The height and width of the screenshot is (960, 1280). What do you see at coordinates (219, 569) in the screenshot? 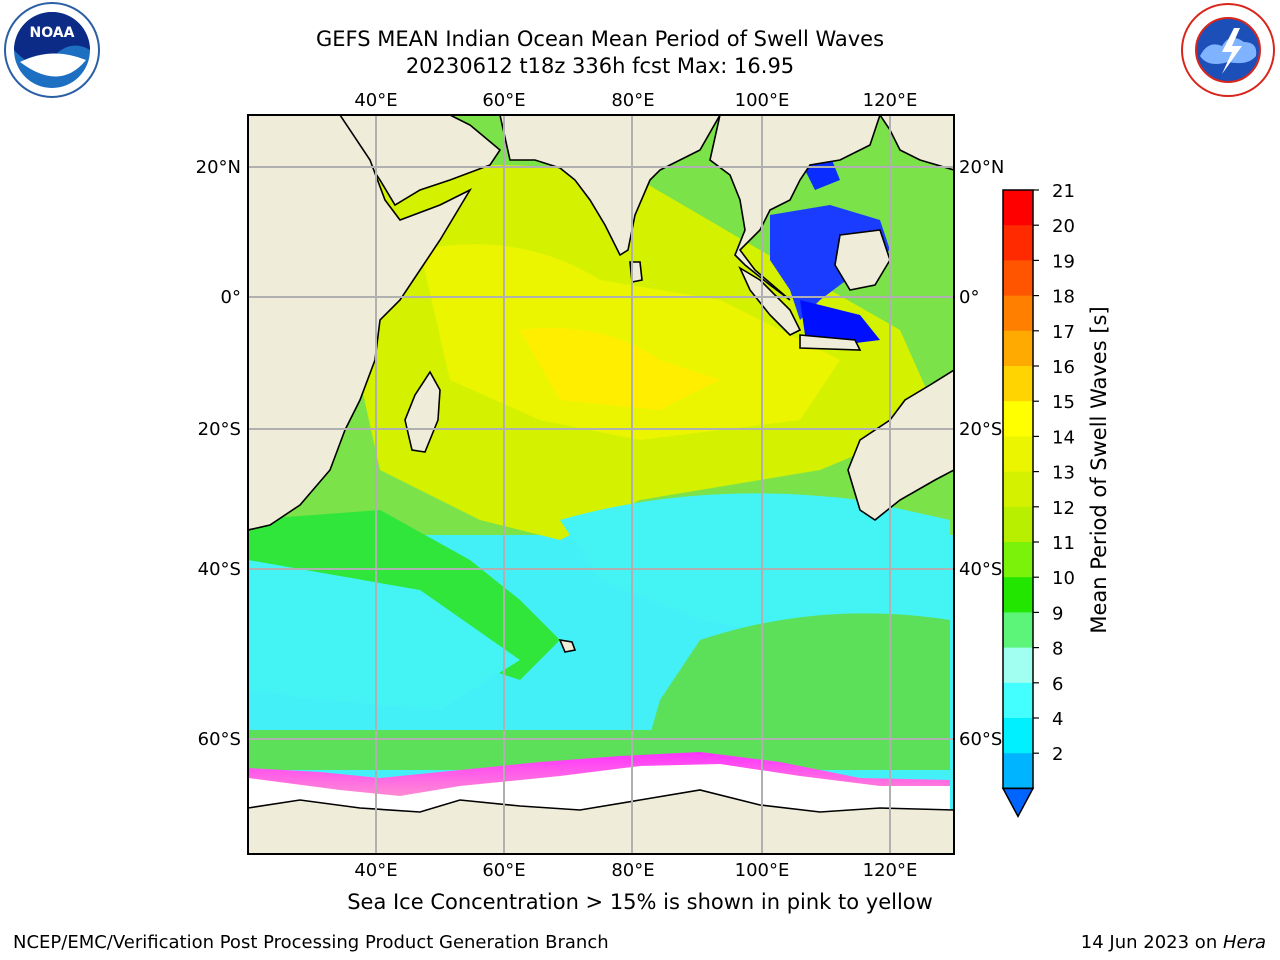
I see `lat-label-left: 40°S` at bounding box center [219, 569].